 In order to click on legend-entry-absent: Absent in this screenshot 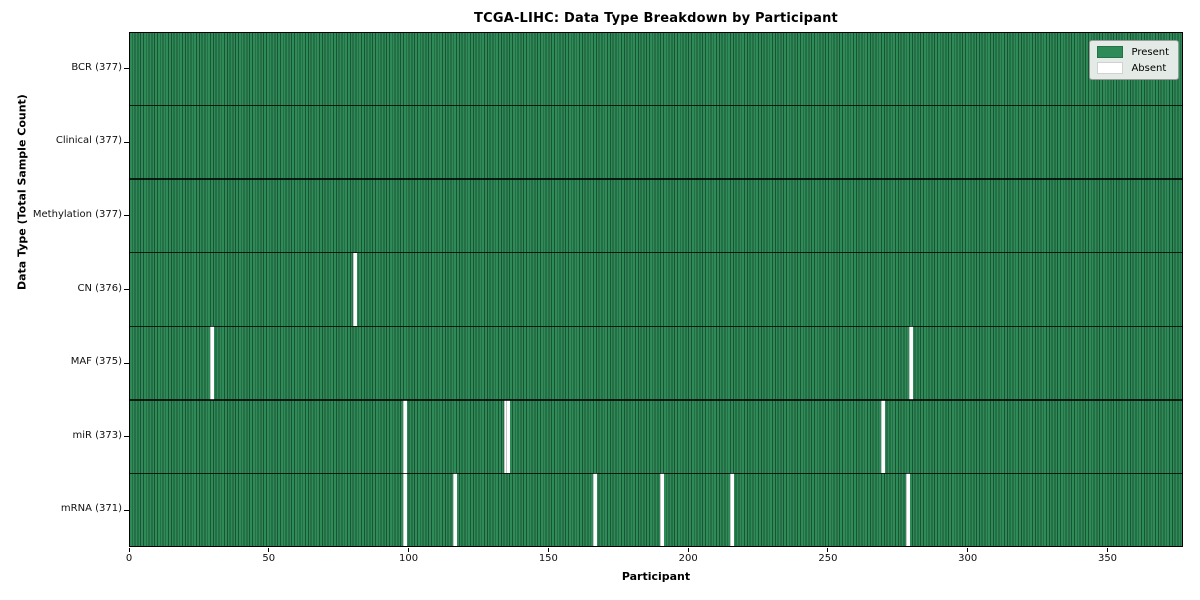, I will do `click(1133, 68)`.